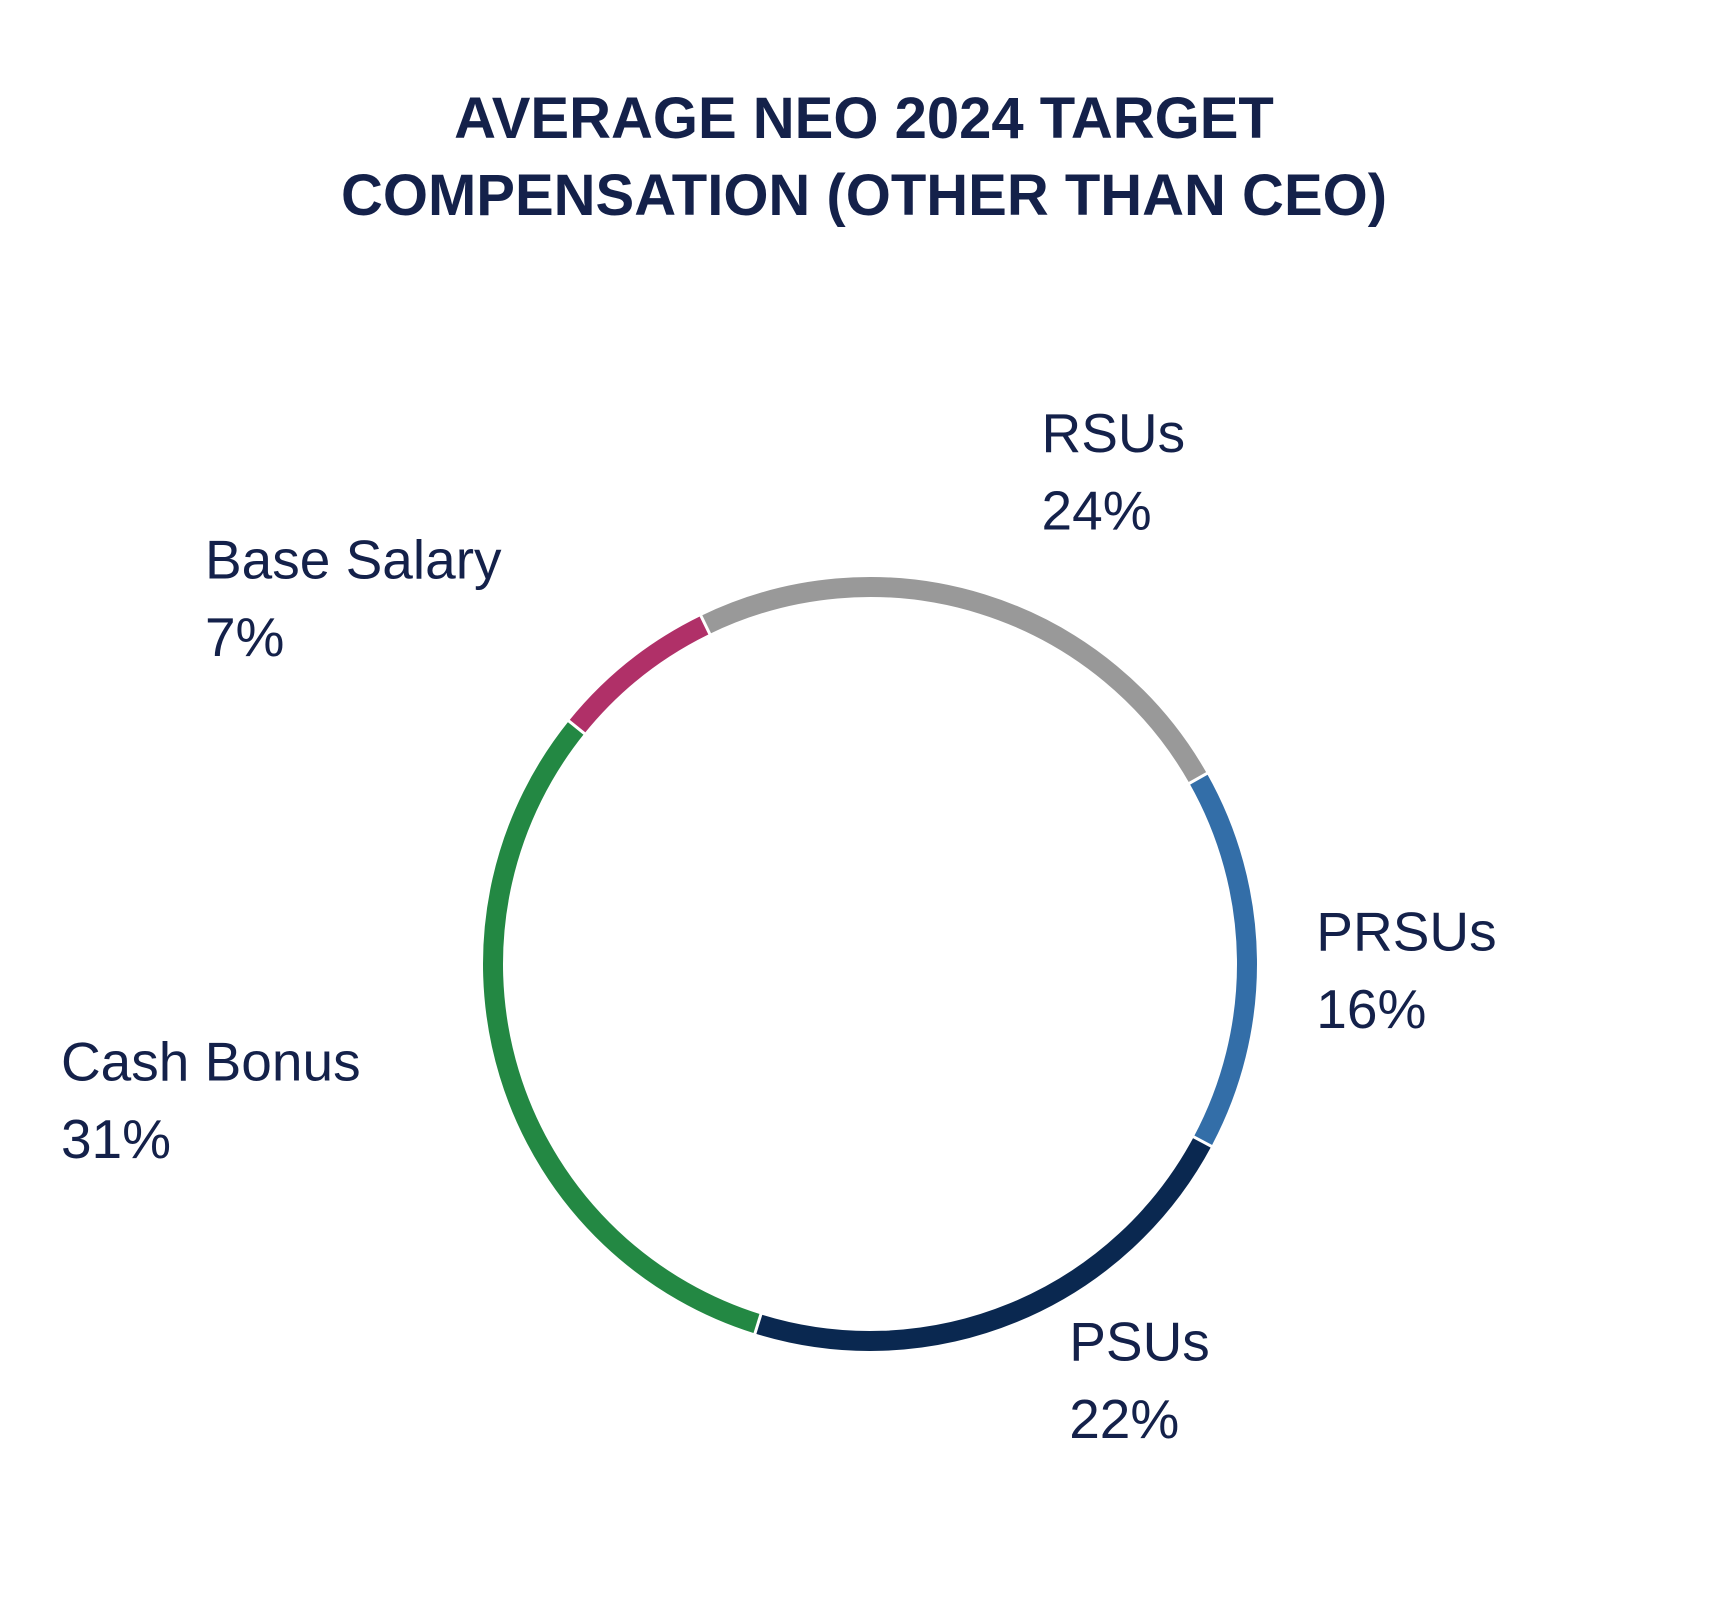  What do you see at coordinates (1371, 1009) in the screenshot?
I see `segment-value-label: 16%` at bounding box center [1371, 1009].